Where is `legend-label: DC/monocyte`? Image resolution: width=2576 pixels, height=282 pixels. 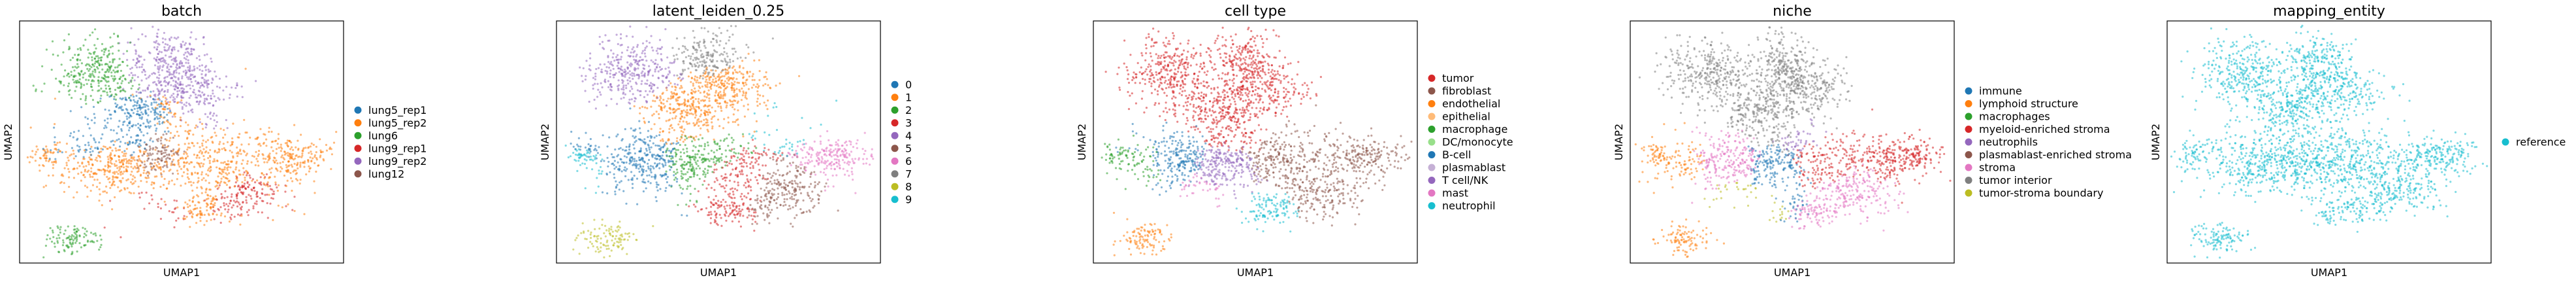 legend-label: DC/monocyte is located at coordinates (1477, 142).